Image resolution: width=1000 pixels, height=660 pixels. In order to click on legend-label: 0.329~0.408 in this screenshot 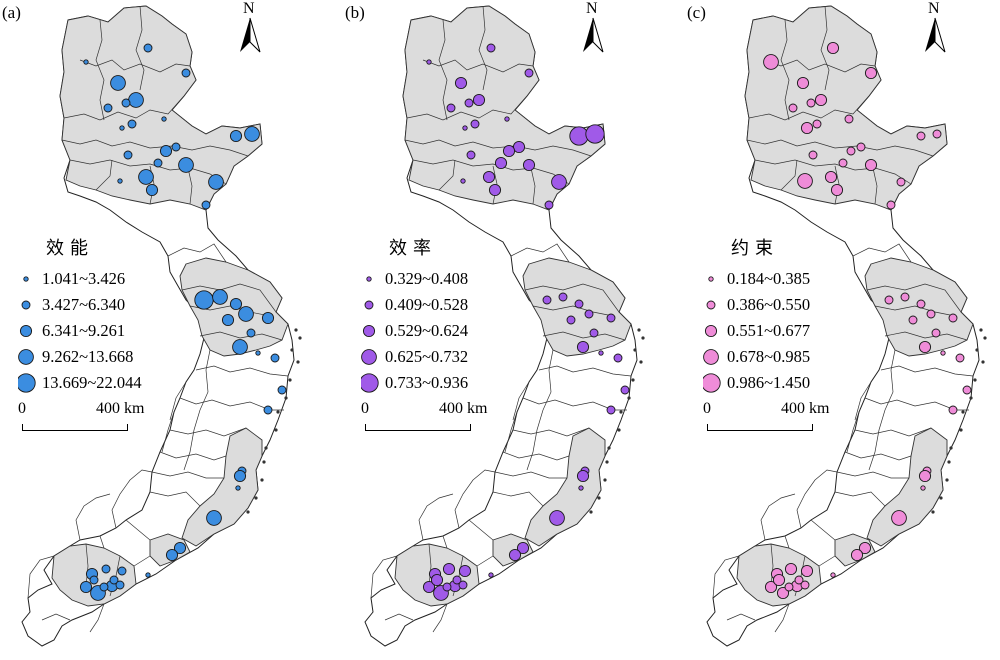, I will do `click(427, 278)`.